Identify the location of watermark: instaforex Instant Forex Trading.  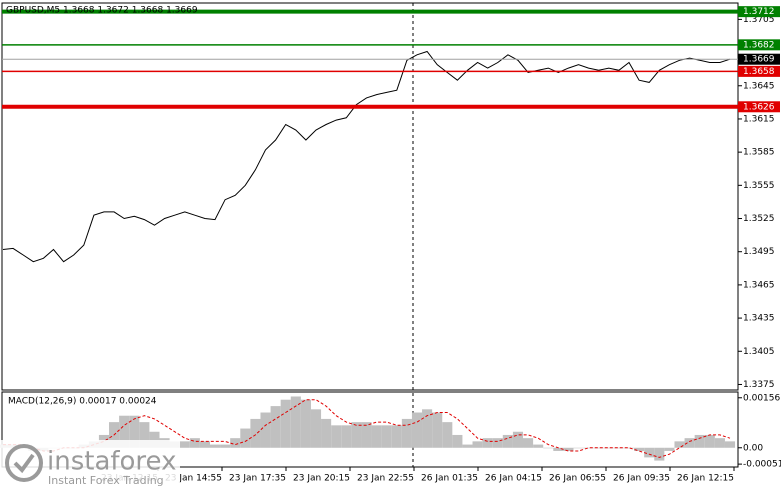
(90, 464).